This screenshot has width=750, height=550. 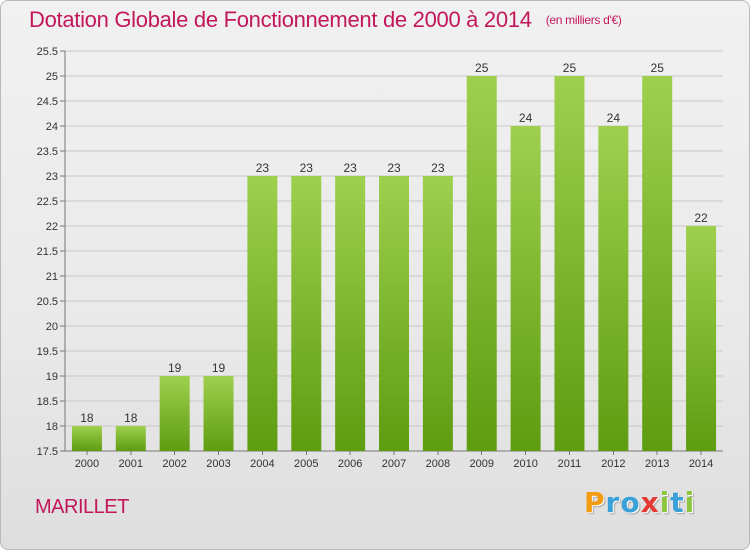 What do you see at coordinates (525, 464) in the screenshot?
I see `x-tick-label-2010: 2010` at bounding box center [525, 464].